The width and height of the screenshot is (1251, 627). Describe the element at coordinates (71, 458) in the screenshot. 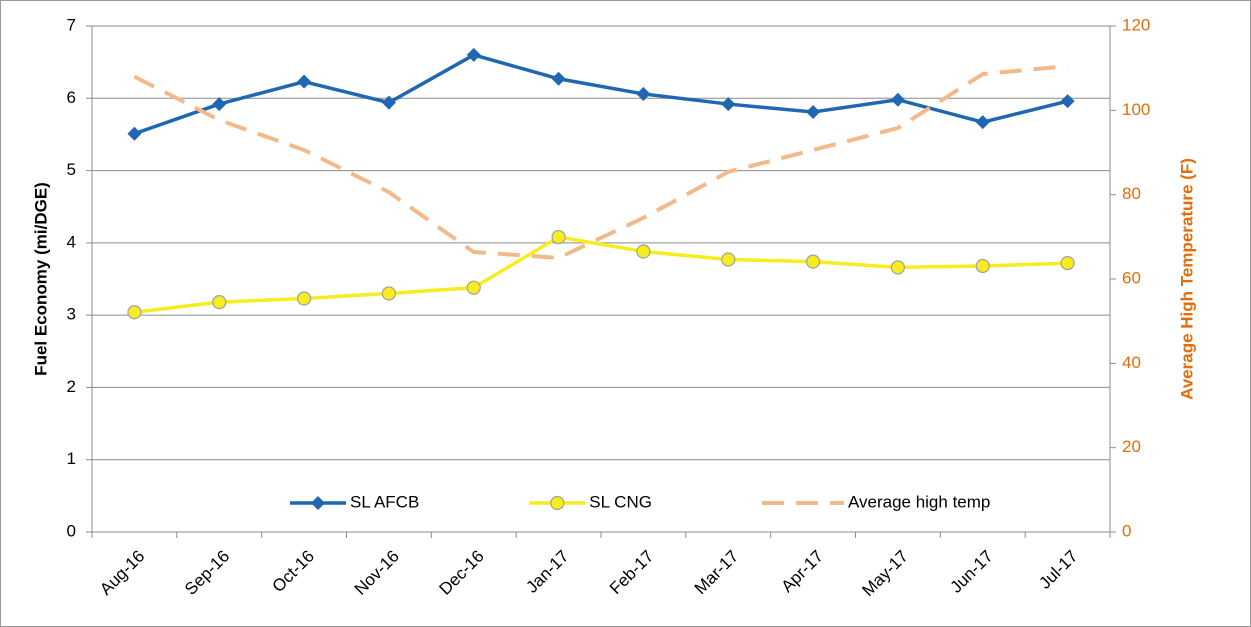

I see `y-tick-label: 1` at that location.